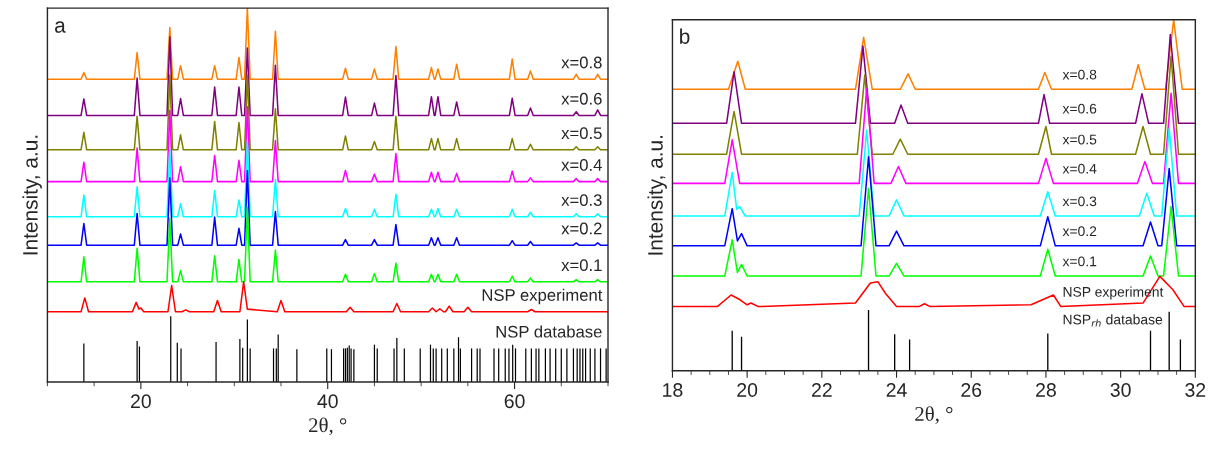  What do you see at coordinates (542, 296) in the screenshot?
I see `series-label: NSP experiment` at bounding box center [542, 296].